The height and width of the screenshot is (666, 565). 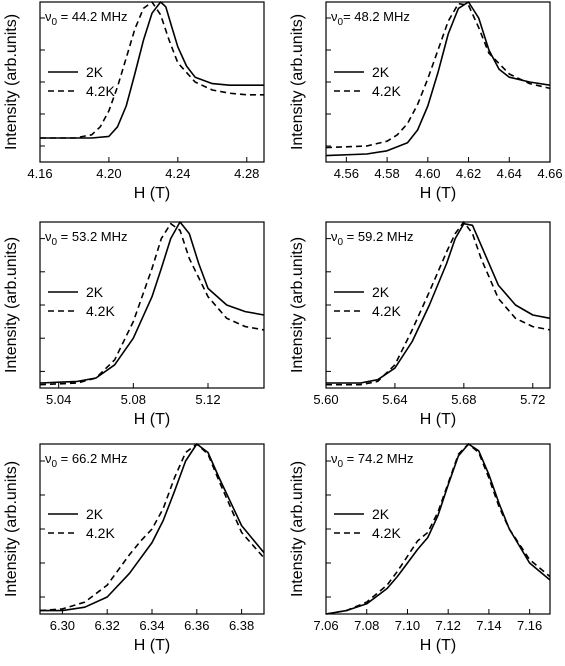 What do you see at coordinates (549, 173) in the screenshot?
I see `x-tick-label: 4.66` at bounding box center [549, 173].